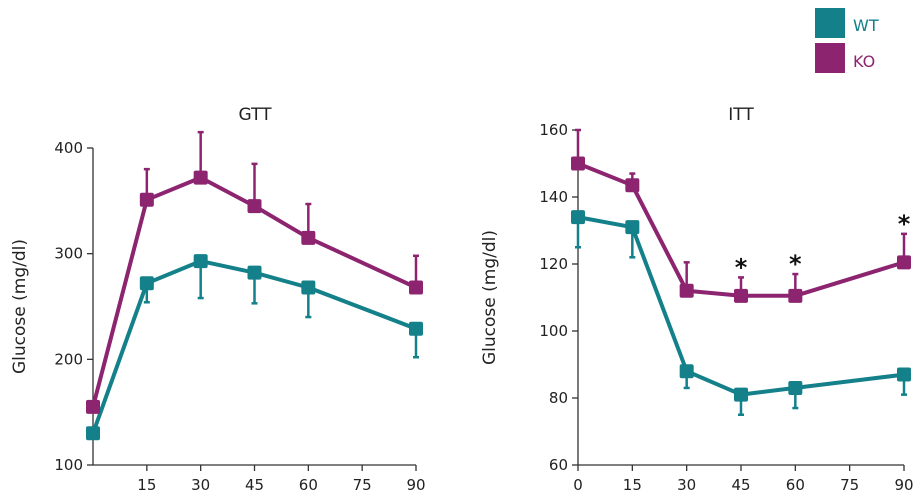 Image resolution: width=913 pixels, height=502 pixels. Describe the element at coordinates (200, 485) in the screenshot. I see `gtt-x-tick-label: 30` at that location.